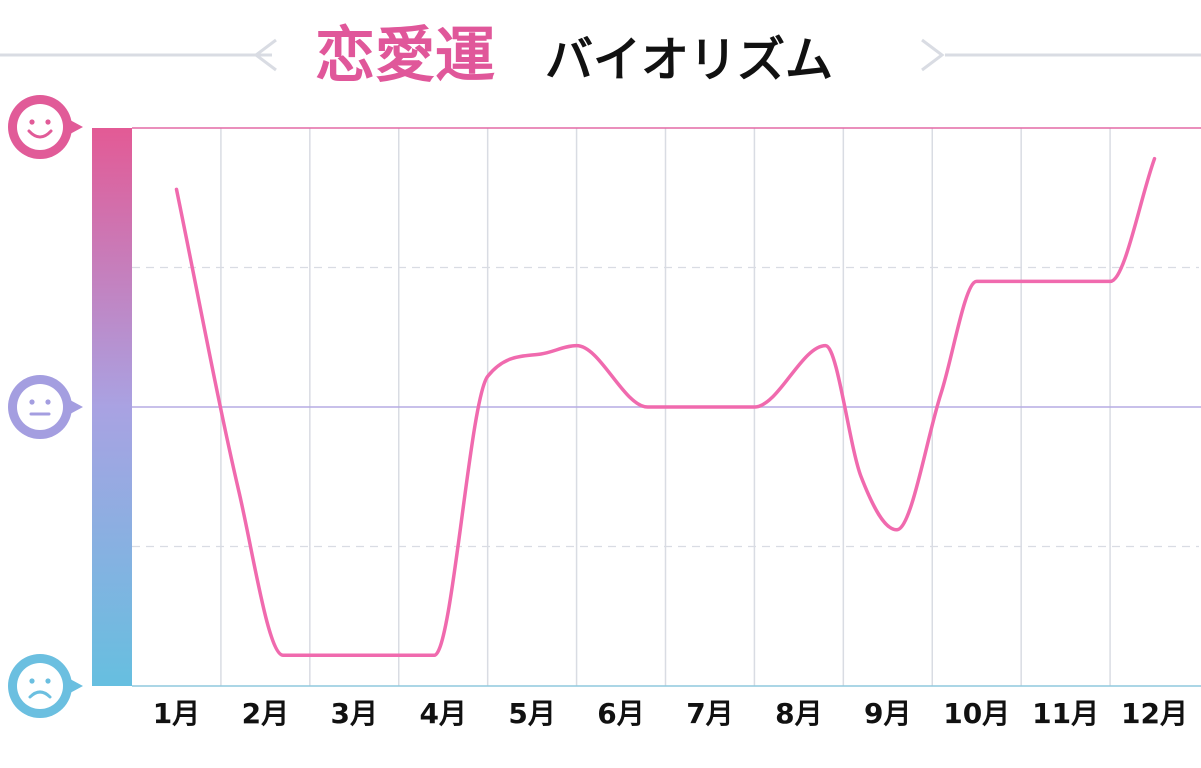 Image resolution: width=1201 pixels, height=768 pixels. Describe the element at coordinates (265, 55) in the screenshot. I see `title-chevron-left-icon` at that location.